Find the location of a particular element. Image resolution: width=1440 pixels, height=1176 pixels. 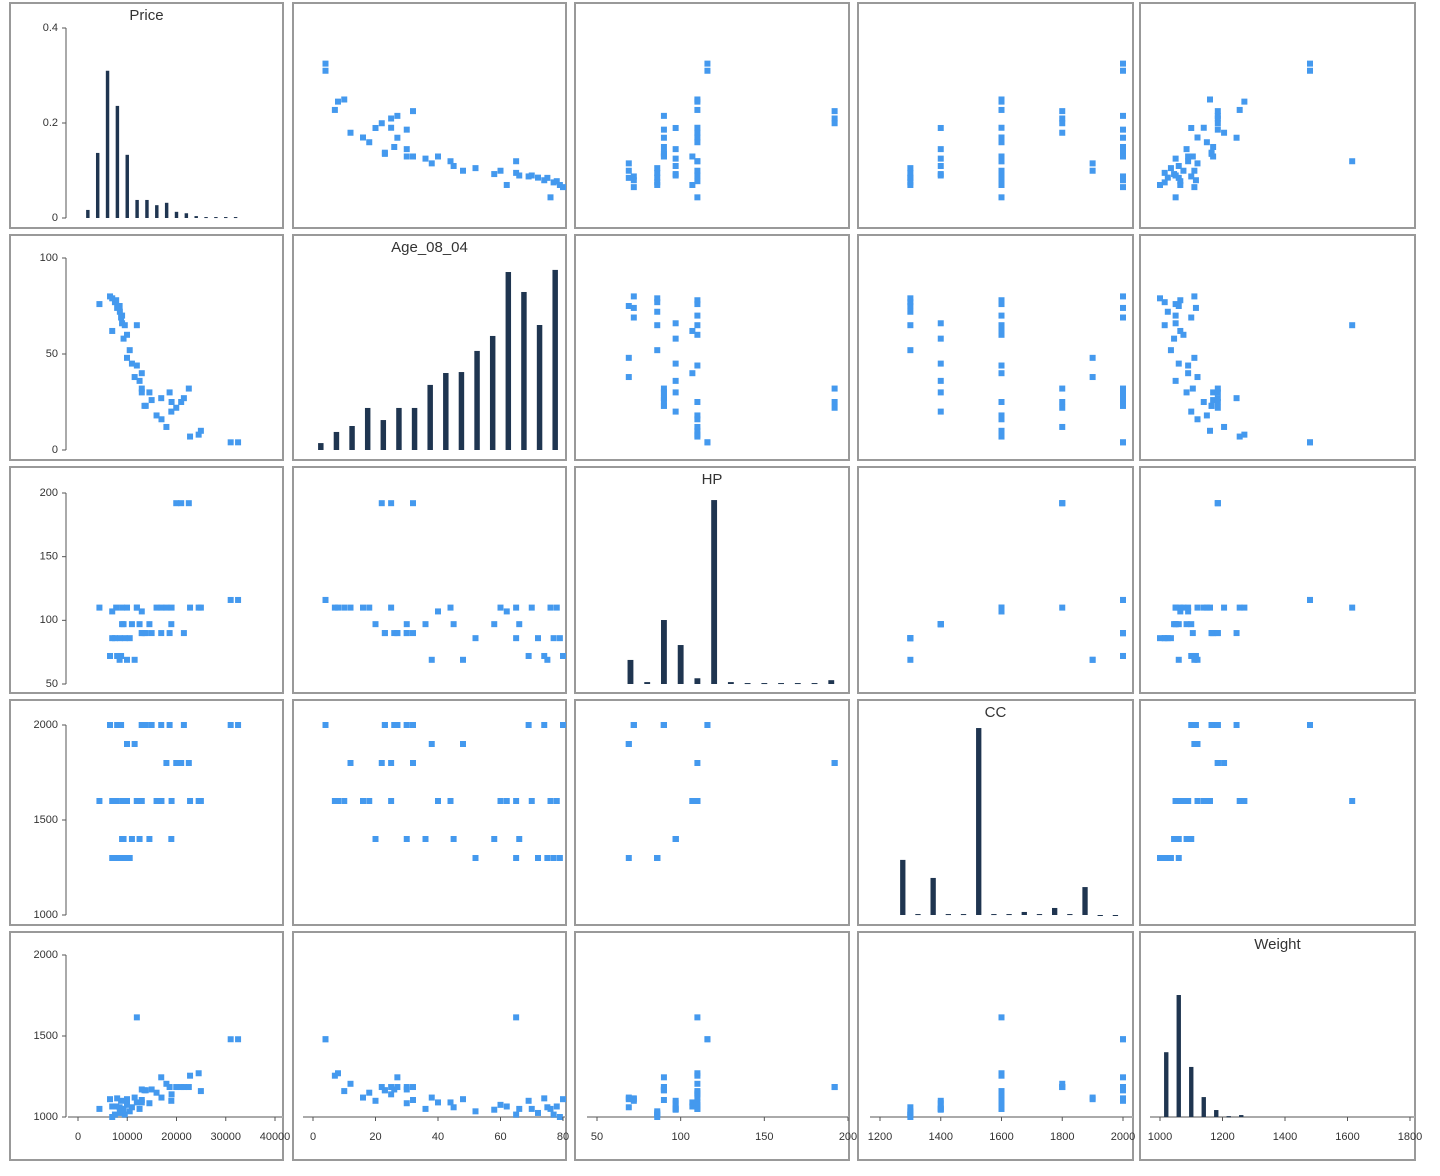

histogram-title: Weight is located at coordinates (1277, 944).